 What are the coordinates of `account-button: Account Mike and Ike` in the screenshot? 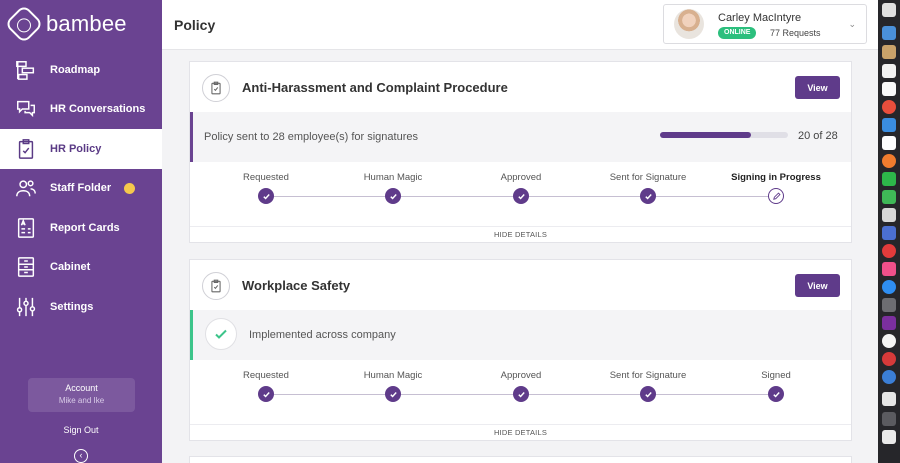 It's located at (81, 395).